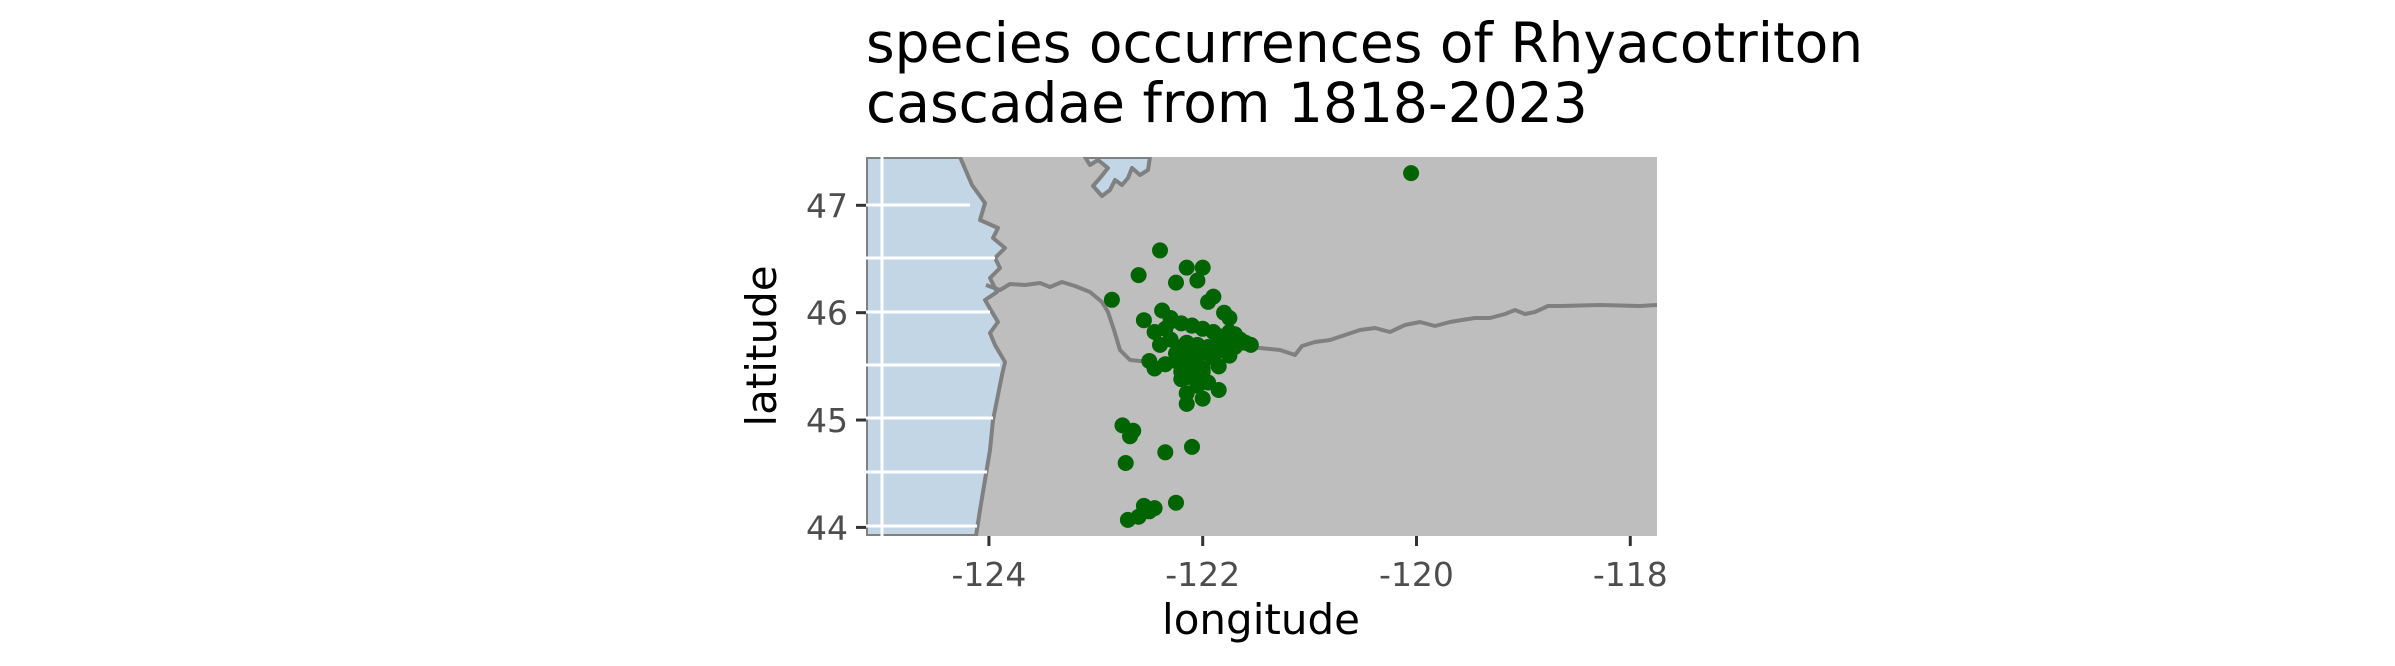 Image resolution: width=2395 pixels, height=666 pixels. Describe the element at coordinates (988, 574) in the screenshot. I see `x-tick-label: -124` at that location.